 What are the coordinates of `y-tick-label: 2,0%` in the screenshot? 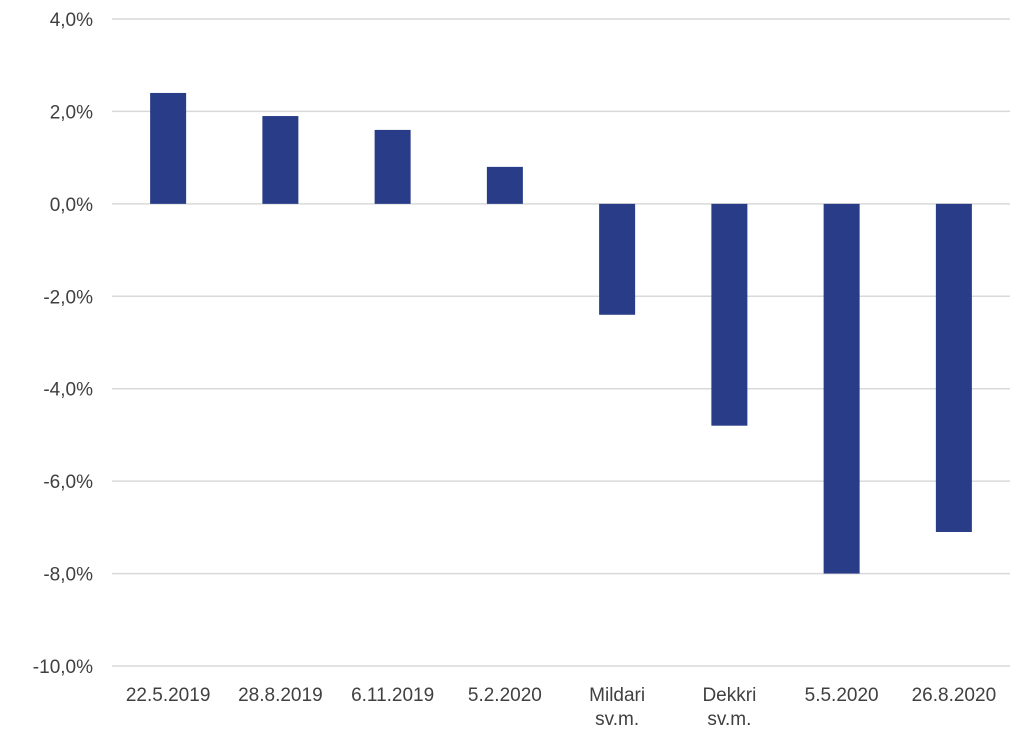 It's located at (71, 112).